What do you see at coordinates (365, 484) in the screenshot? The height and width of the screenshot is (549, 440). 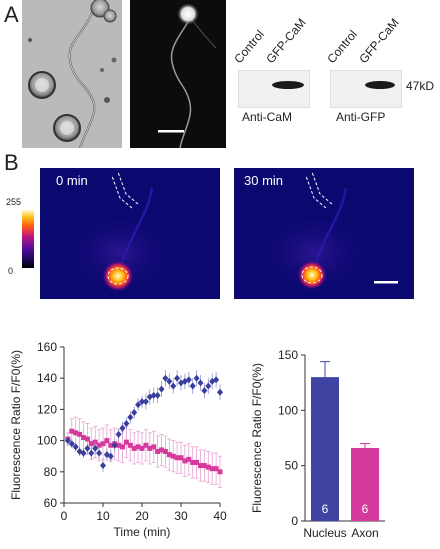 I see `bar-axon` at bounding box center [365, 484].